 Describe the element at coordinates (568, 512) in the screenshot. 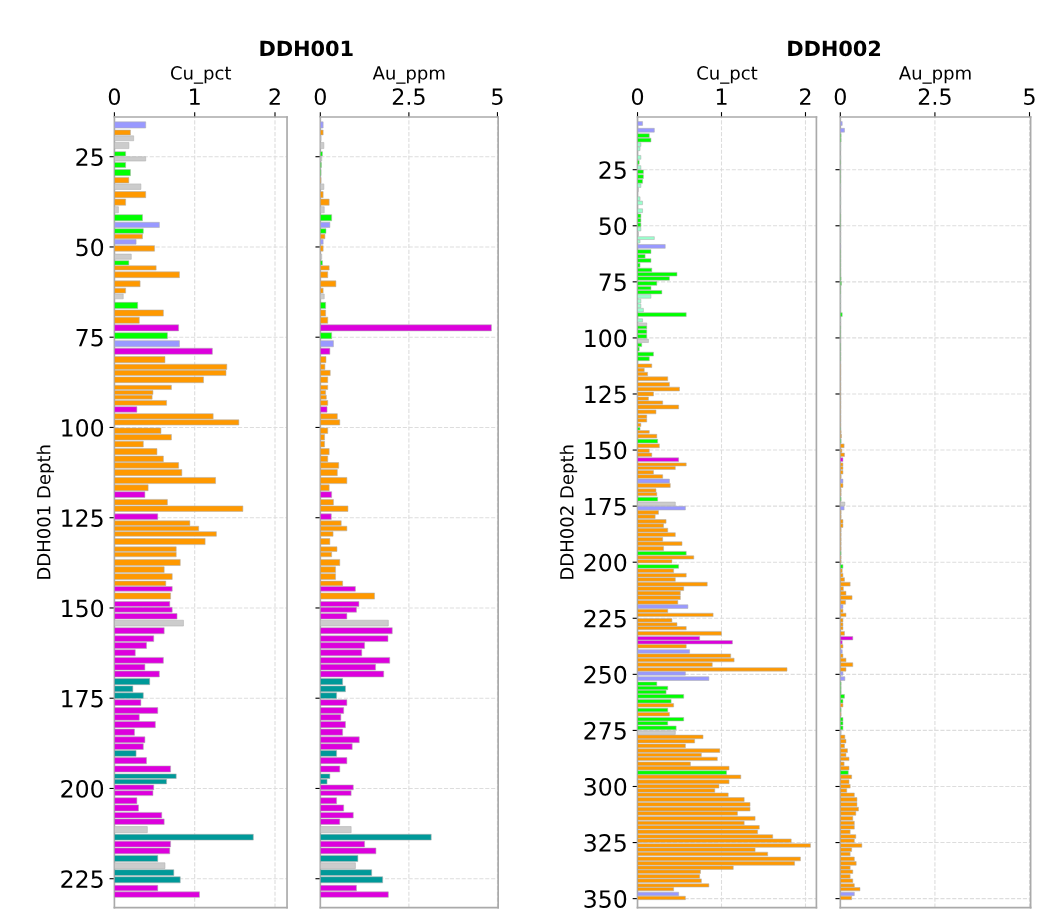

I see `y-axis-title: DDH002 Depth` at that location.